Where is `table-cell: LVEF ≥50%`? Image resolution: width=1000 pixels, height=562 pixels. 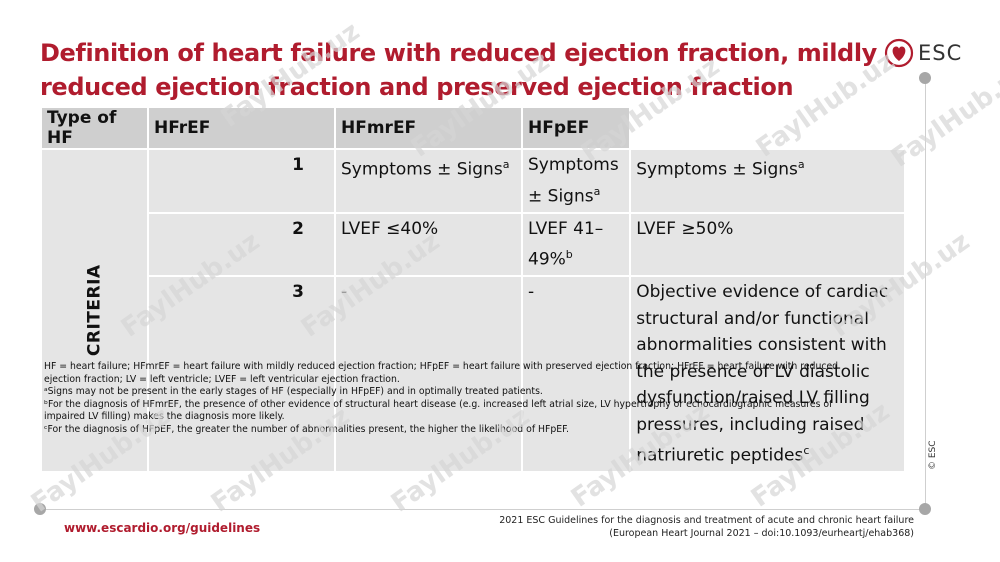
table-cell: LVEF ≥50% is located at coordinates (767, 244).